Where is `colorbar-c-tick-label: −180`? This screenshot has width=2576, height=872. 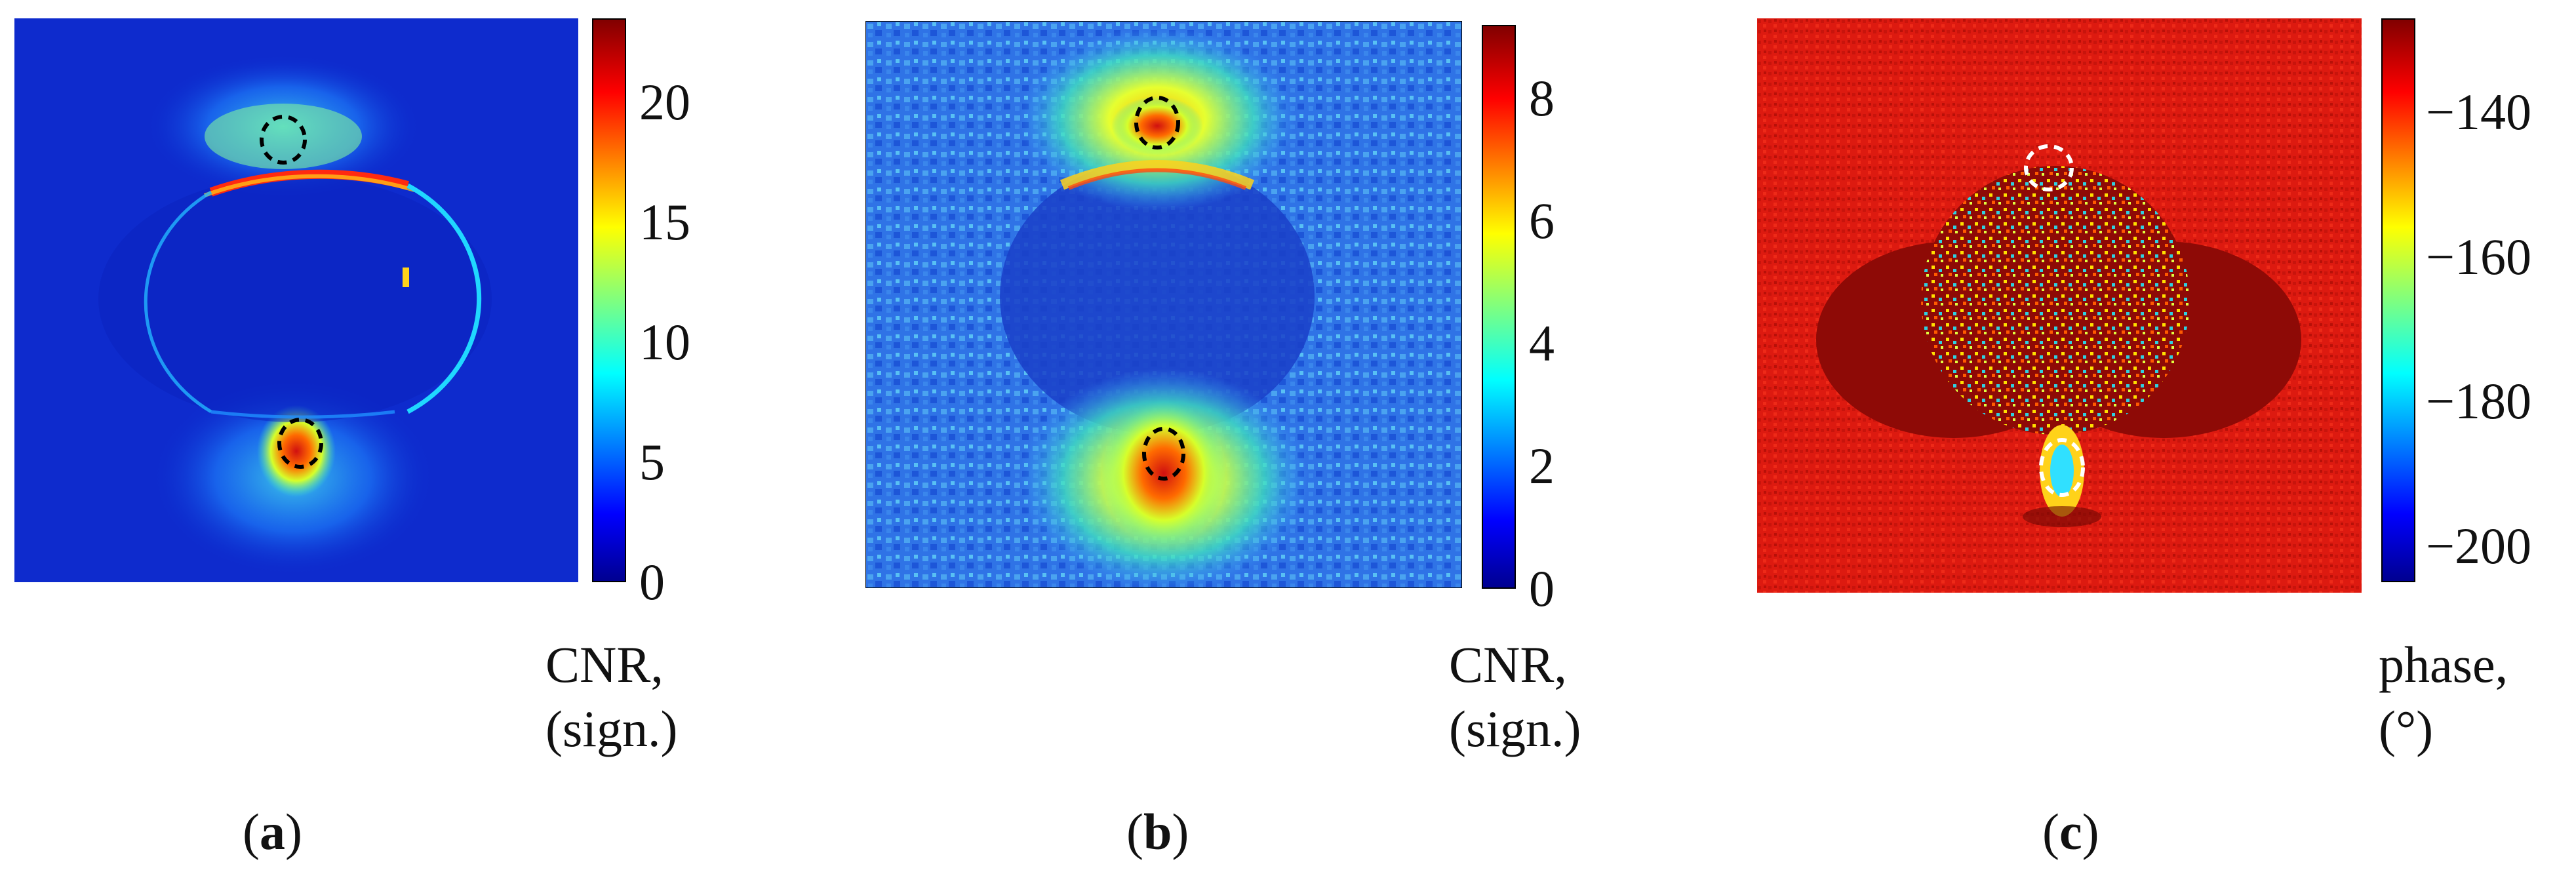 colorbar-c-tick-label: −180 is located at coordinates (2478, 401).